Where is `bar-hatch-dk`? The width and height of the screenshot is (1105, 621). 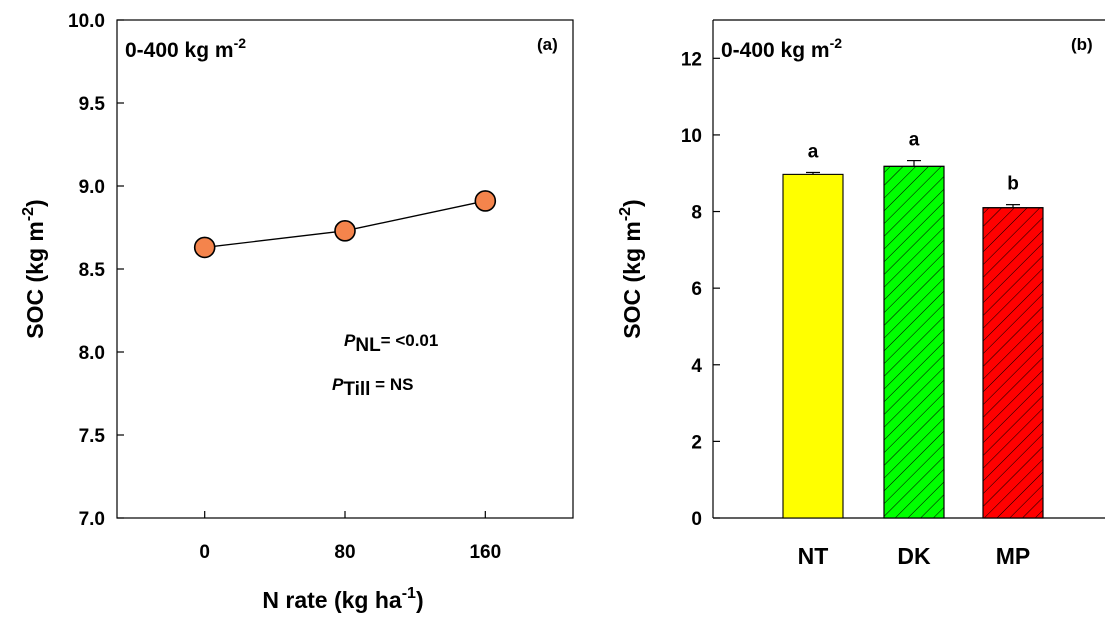 bar-hatch-dk is located at coordinates (914, 342).